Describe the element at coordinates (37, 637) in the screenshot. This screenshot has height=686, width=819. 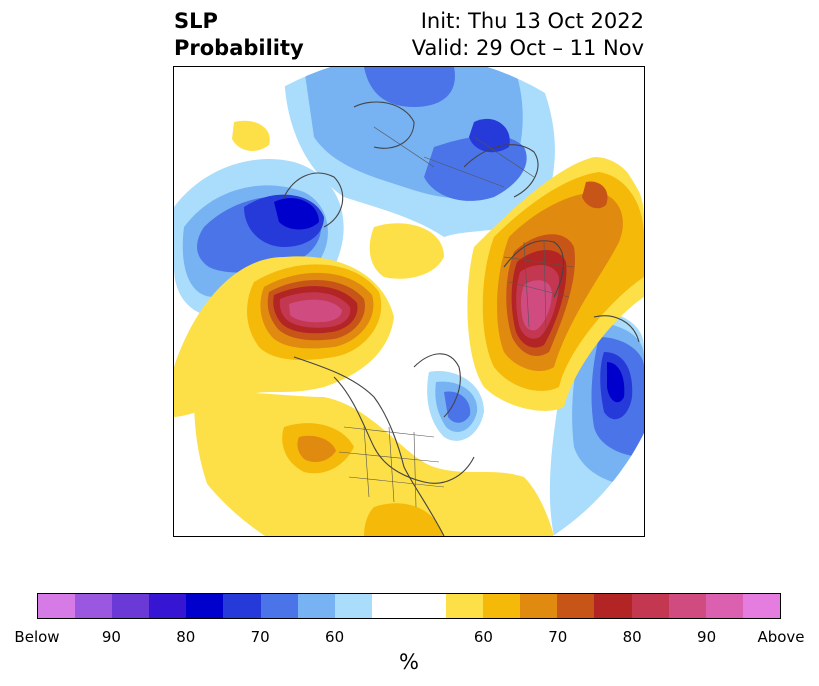
I see `colorbar-tick-label: Below` at that location.